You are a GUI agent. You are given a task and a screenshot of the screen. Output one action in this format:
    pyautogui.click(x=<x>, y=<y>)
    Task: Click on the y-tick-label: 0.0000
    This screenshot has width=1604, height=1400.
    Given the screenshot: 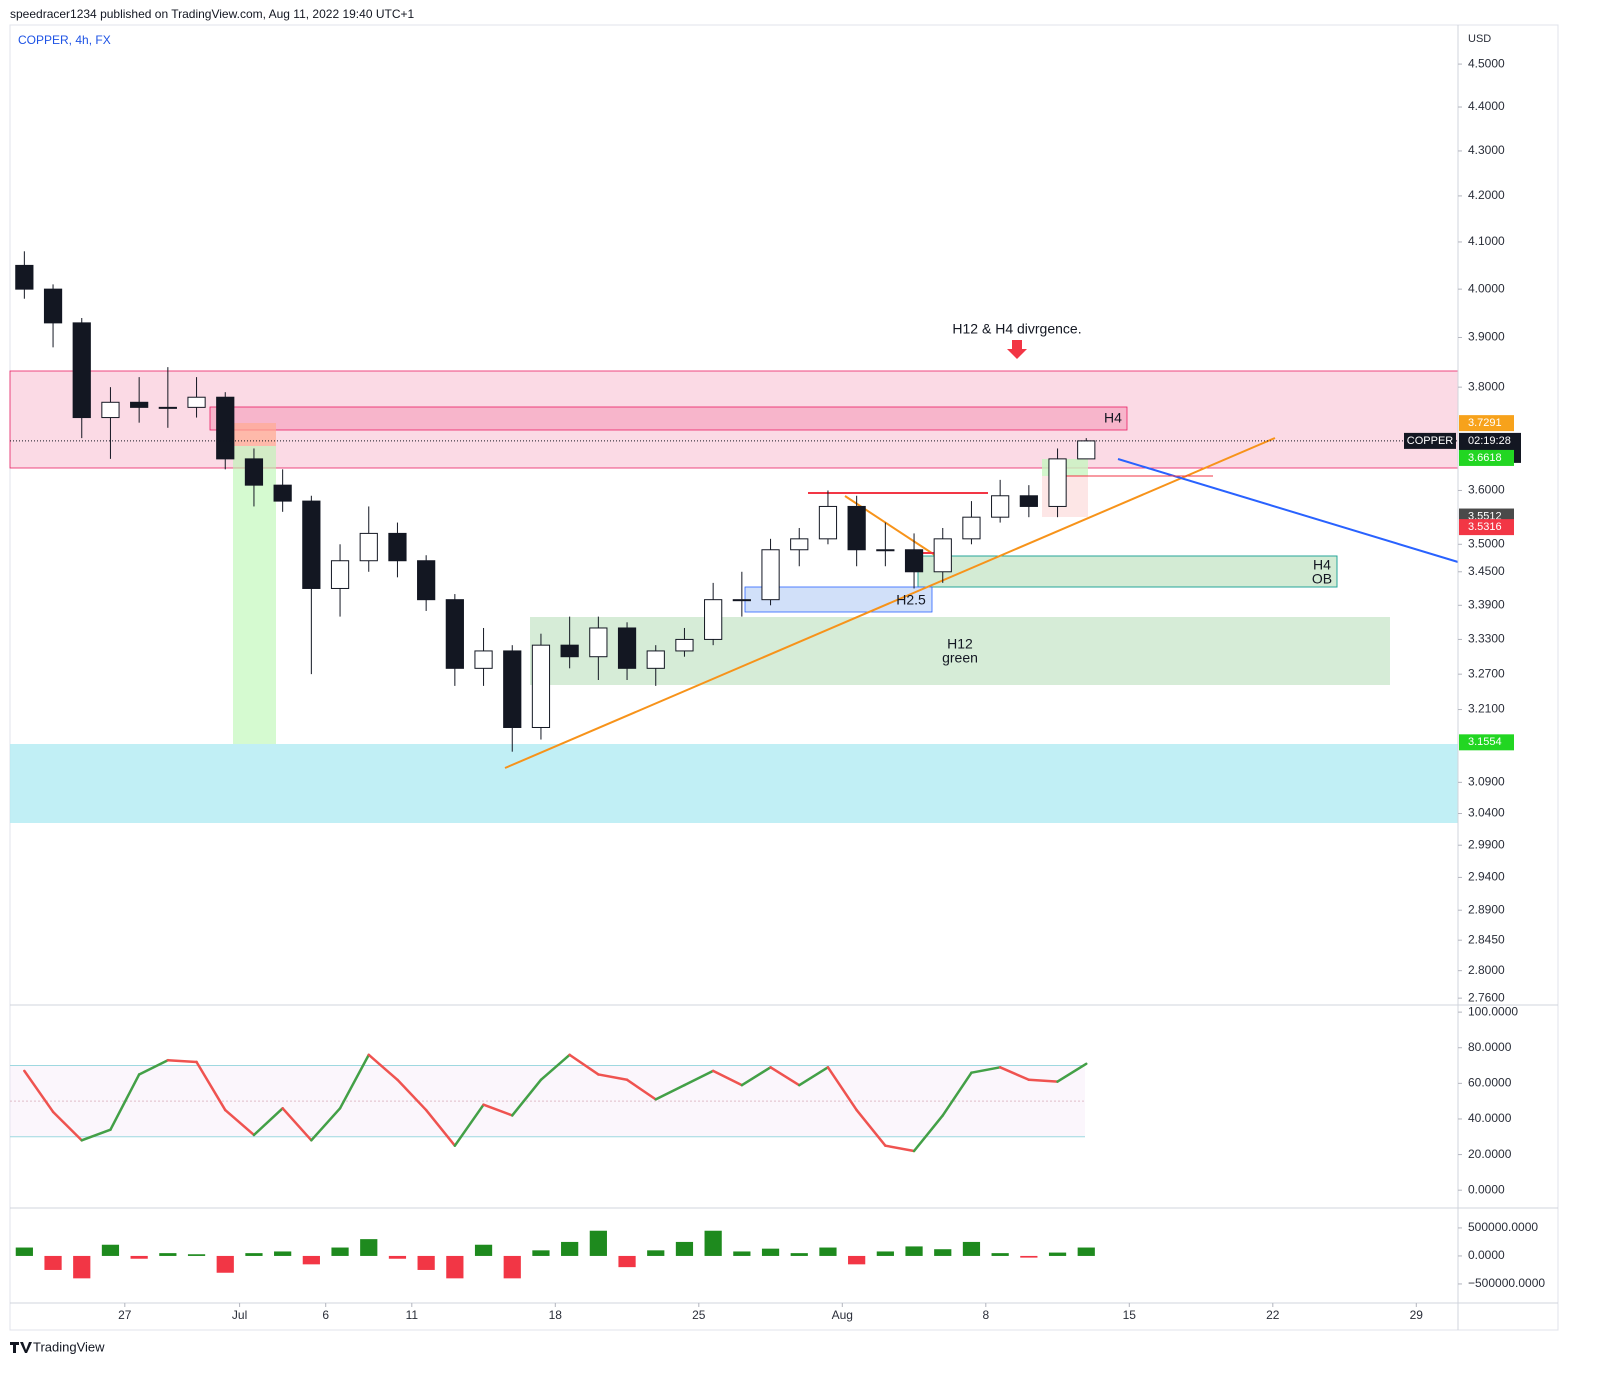 What is the action you would take?
    pyautogui.click(x=1486, y=1189)
    